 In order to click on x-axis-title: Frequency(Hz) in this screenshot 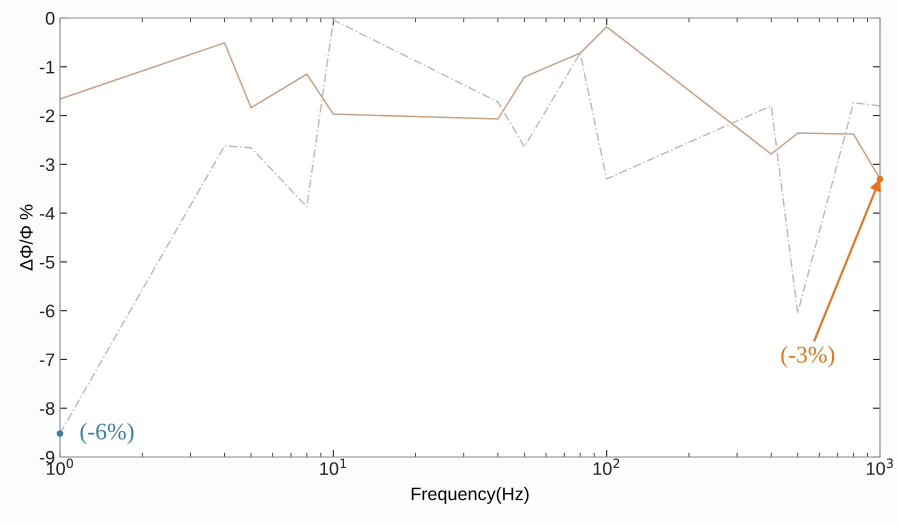, I will do `click(470, 495)`.